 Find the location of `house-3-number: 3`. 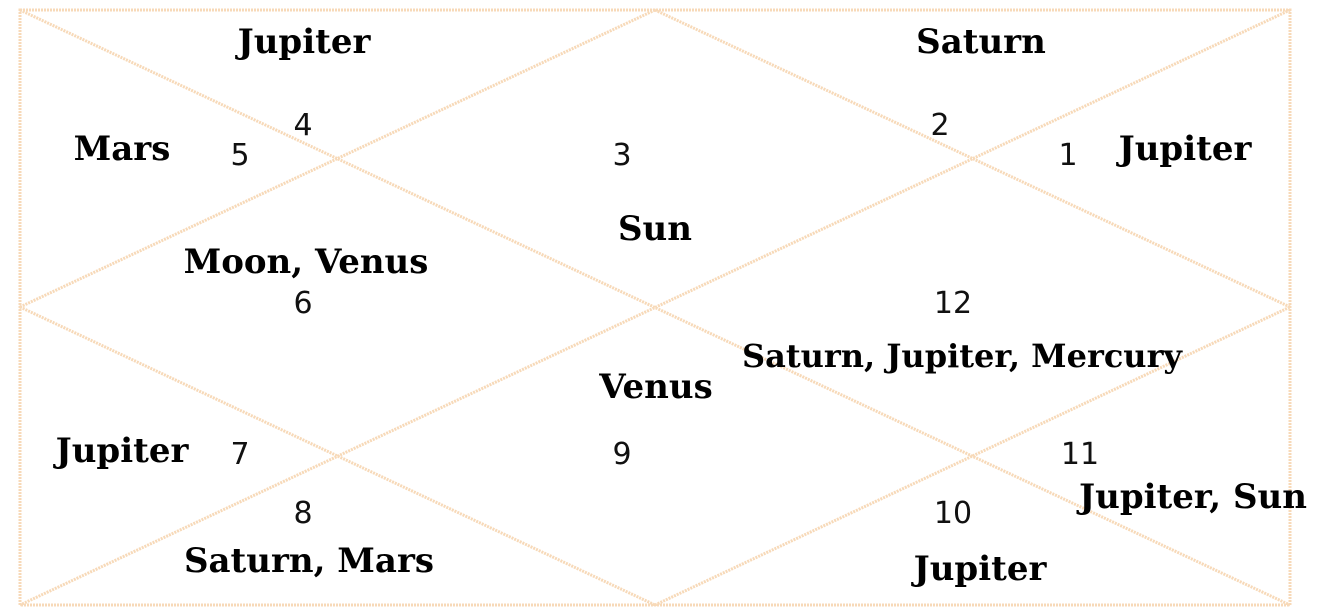

house-3-number: 3 is located at coordinates (621, 155).